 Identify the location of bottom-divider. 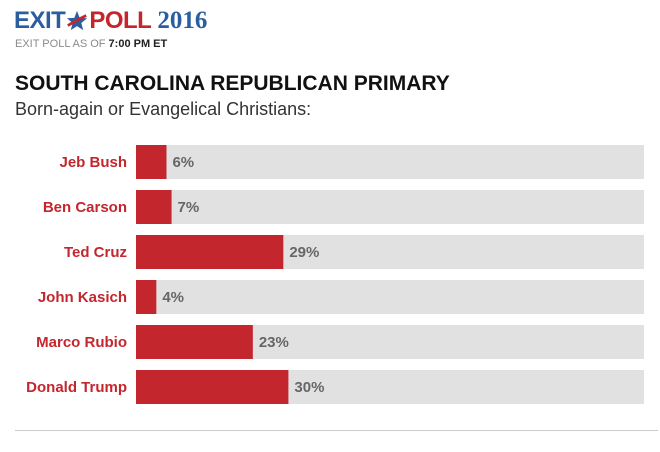
(336, 430).